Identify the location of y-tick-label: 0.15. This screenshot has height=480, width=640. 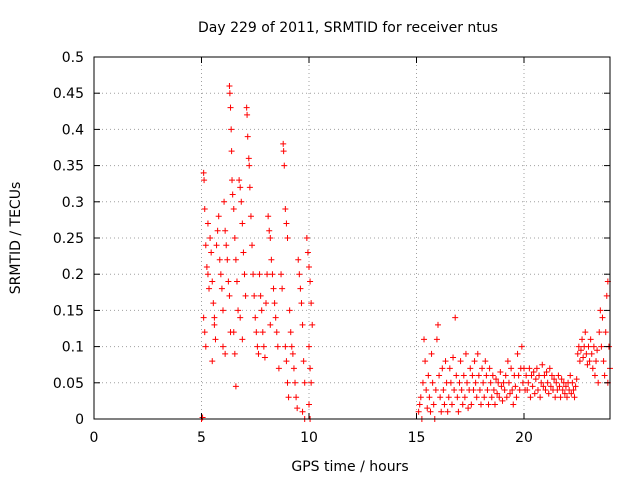
(68, 311).